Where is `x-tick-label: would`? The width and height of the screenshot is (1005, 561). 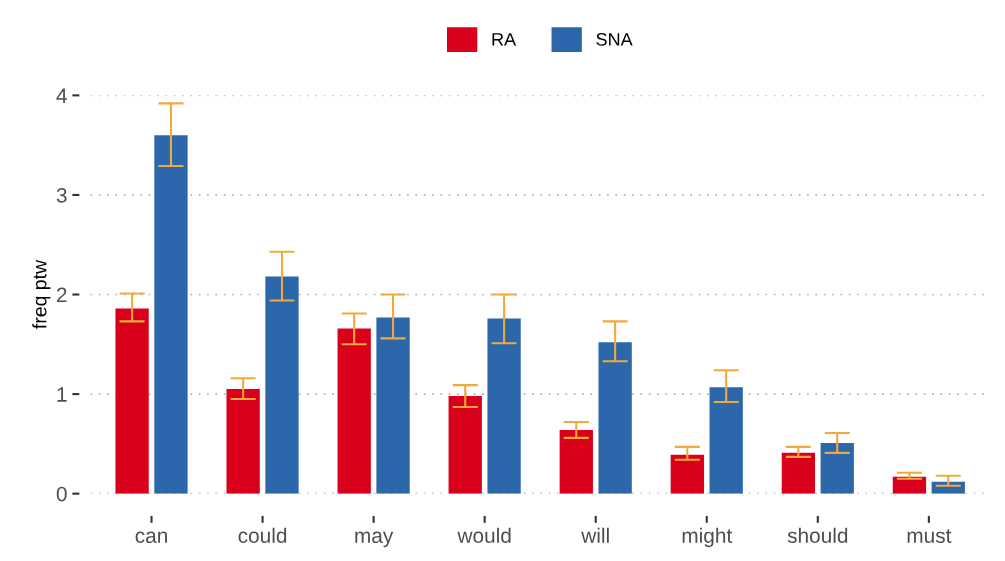
x-tick-label: would is located at coordinates (484, 535).